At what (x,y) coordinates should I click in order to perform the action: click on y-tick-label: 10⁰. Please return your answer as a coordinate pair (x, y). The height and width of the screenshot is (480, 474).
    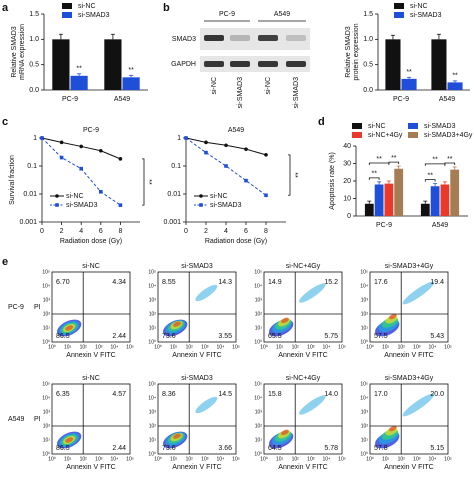
    Looking at the image, I should click on (46, 454).